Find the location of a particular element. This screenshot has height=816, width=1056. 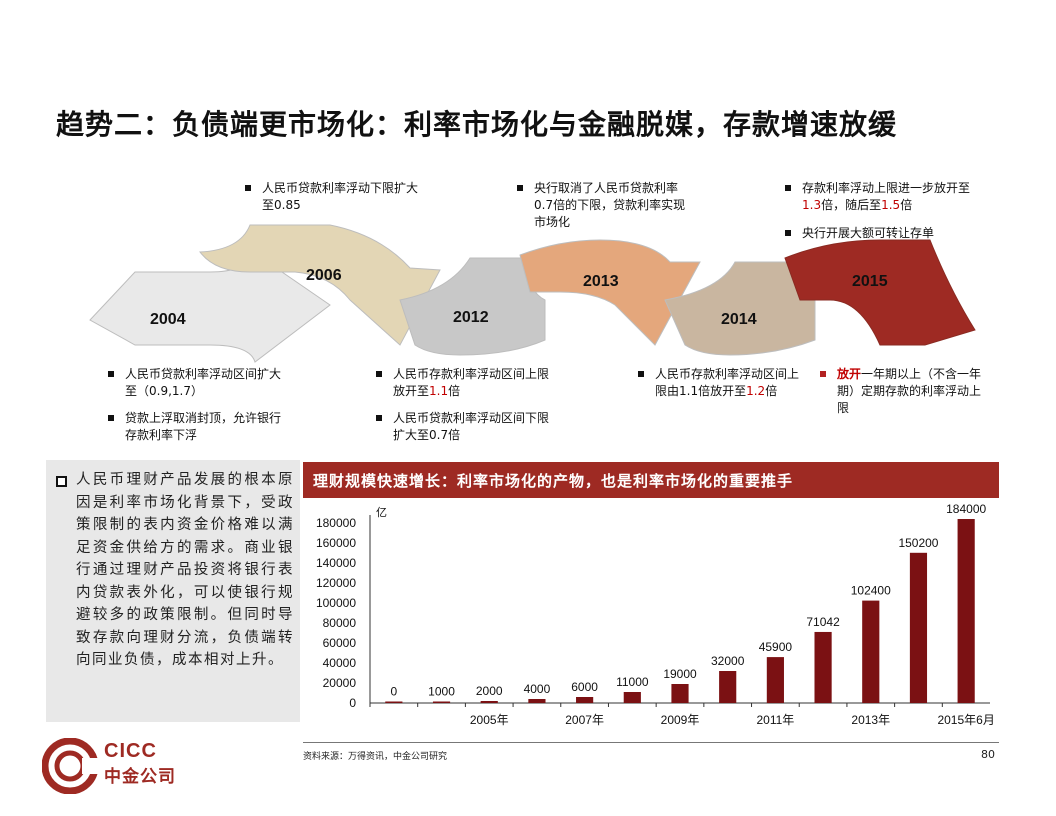

x-tick-label: 2009年 is located at coordinates (680, 720).